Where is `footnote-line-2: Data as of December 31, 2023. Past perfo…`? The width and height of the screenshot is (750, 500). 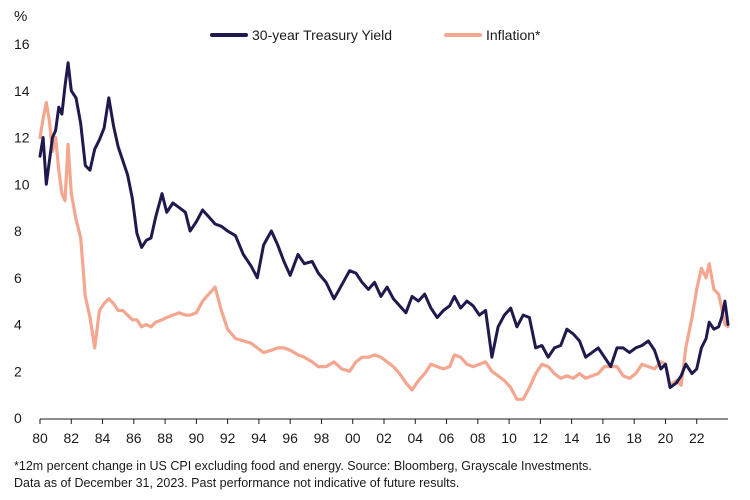
footnote-line-2: Data as of December 31, 2023. Past perfo… is located at coordinates (237, 483).